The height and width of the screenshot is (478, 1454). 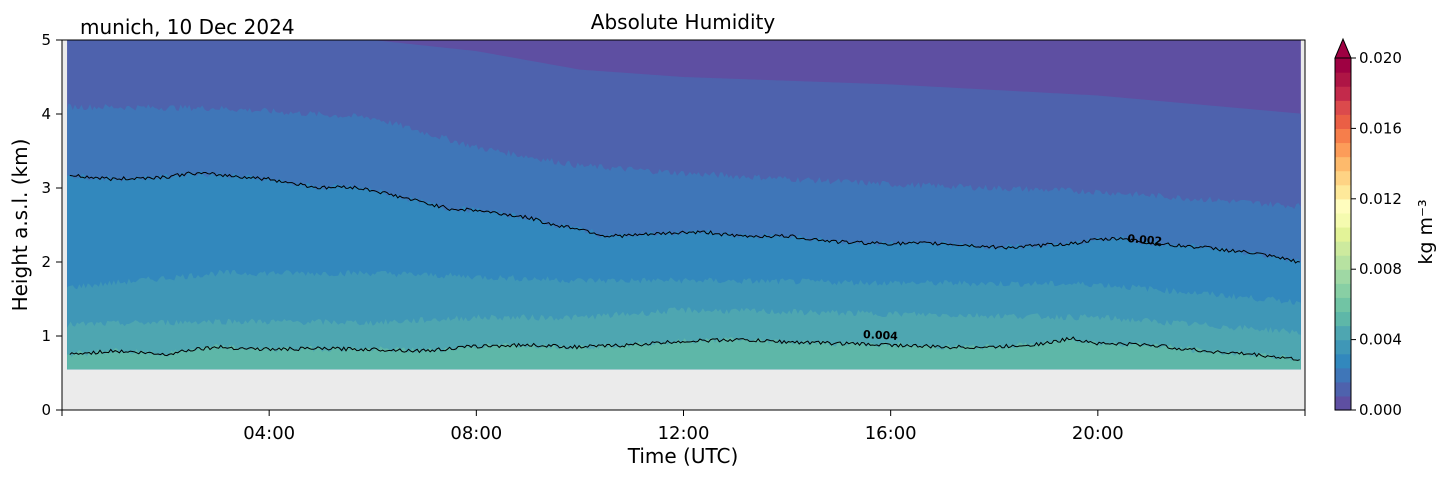 I want to click on colorbar-extend-arrow, so click(x=1343, y=48).